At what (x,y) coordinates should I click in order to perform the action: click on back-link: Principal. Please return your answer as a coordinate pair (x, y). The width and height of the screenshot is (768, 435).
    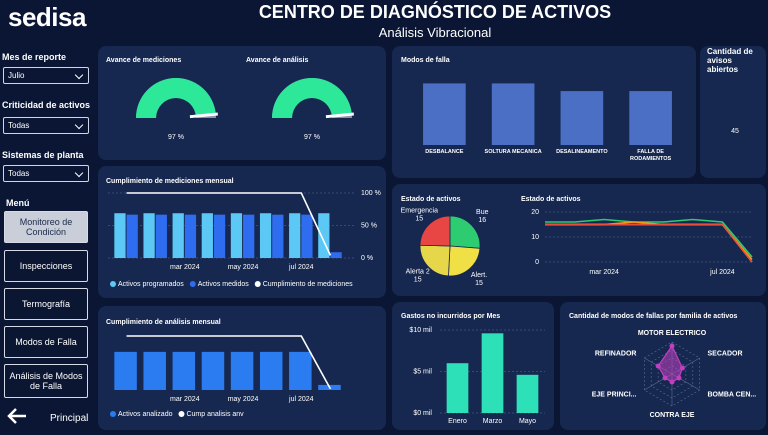
    Looking at the image, I should click on (69, 418).